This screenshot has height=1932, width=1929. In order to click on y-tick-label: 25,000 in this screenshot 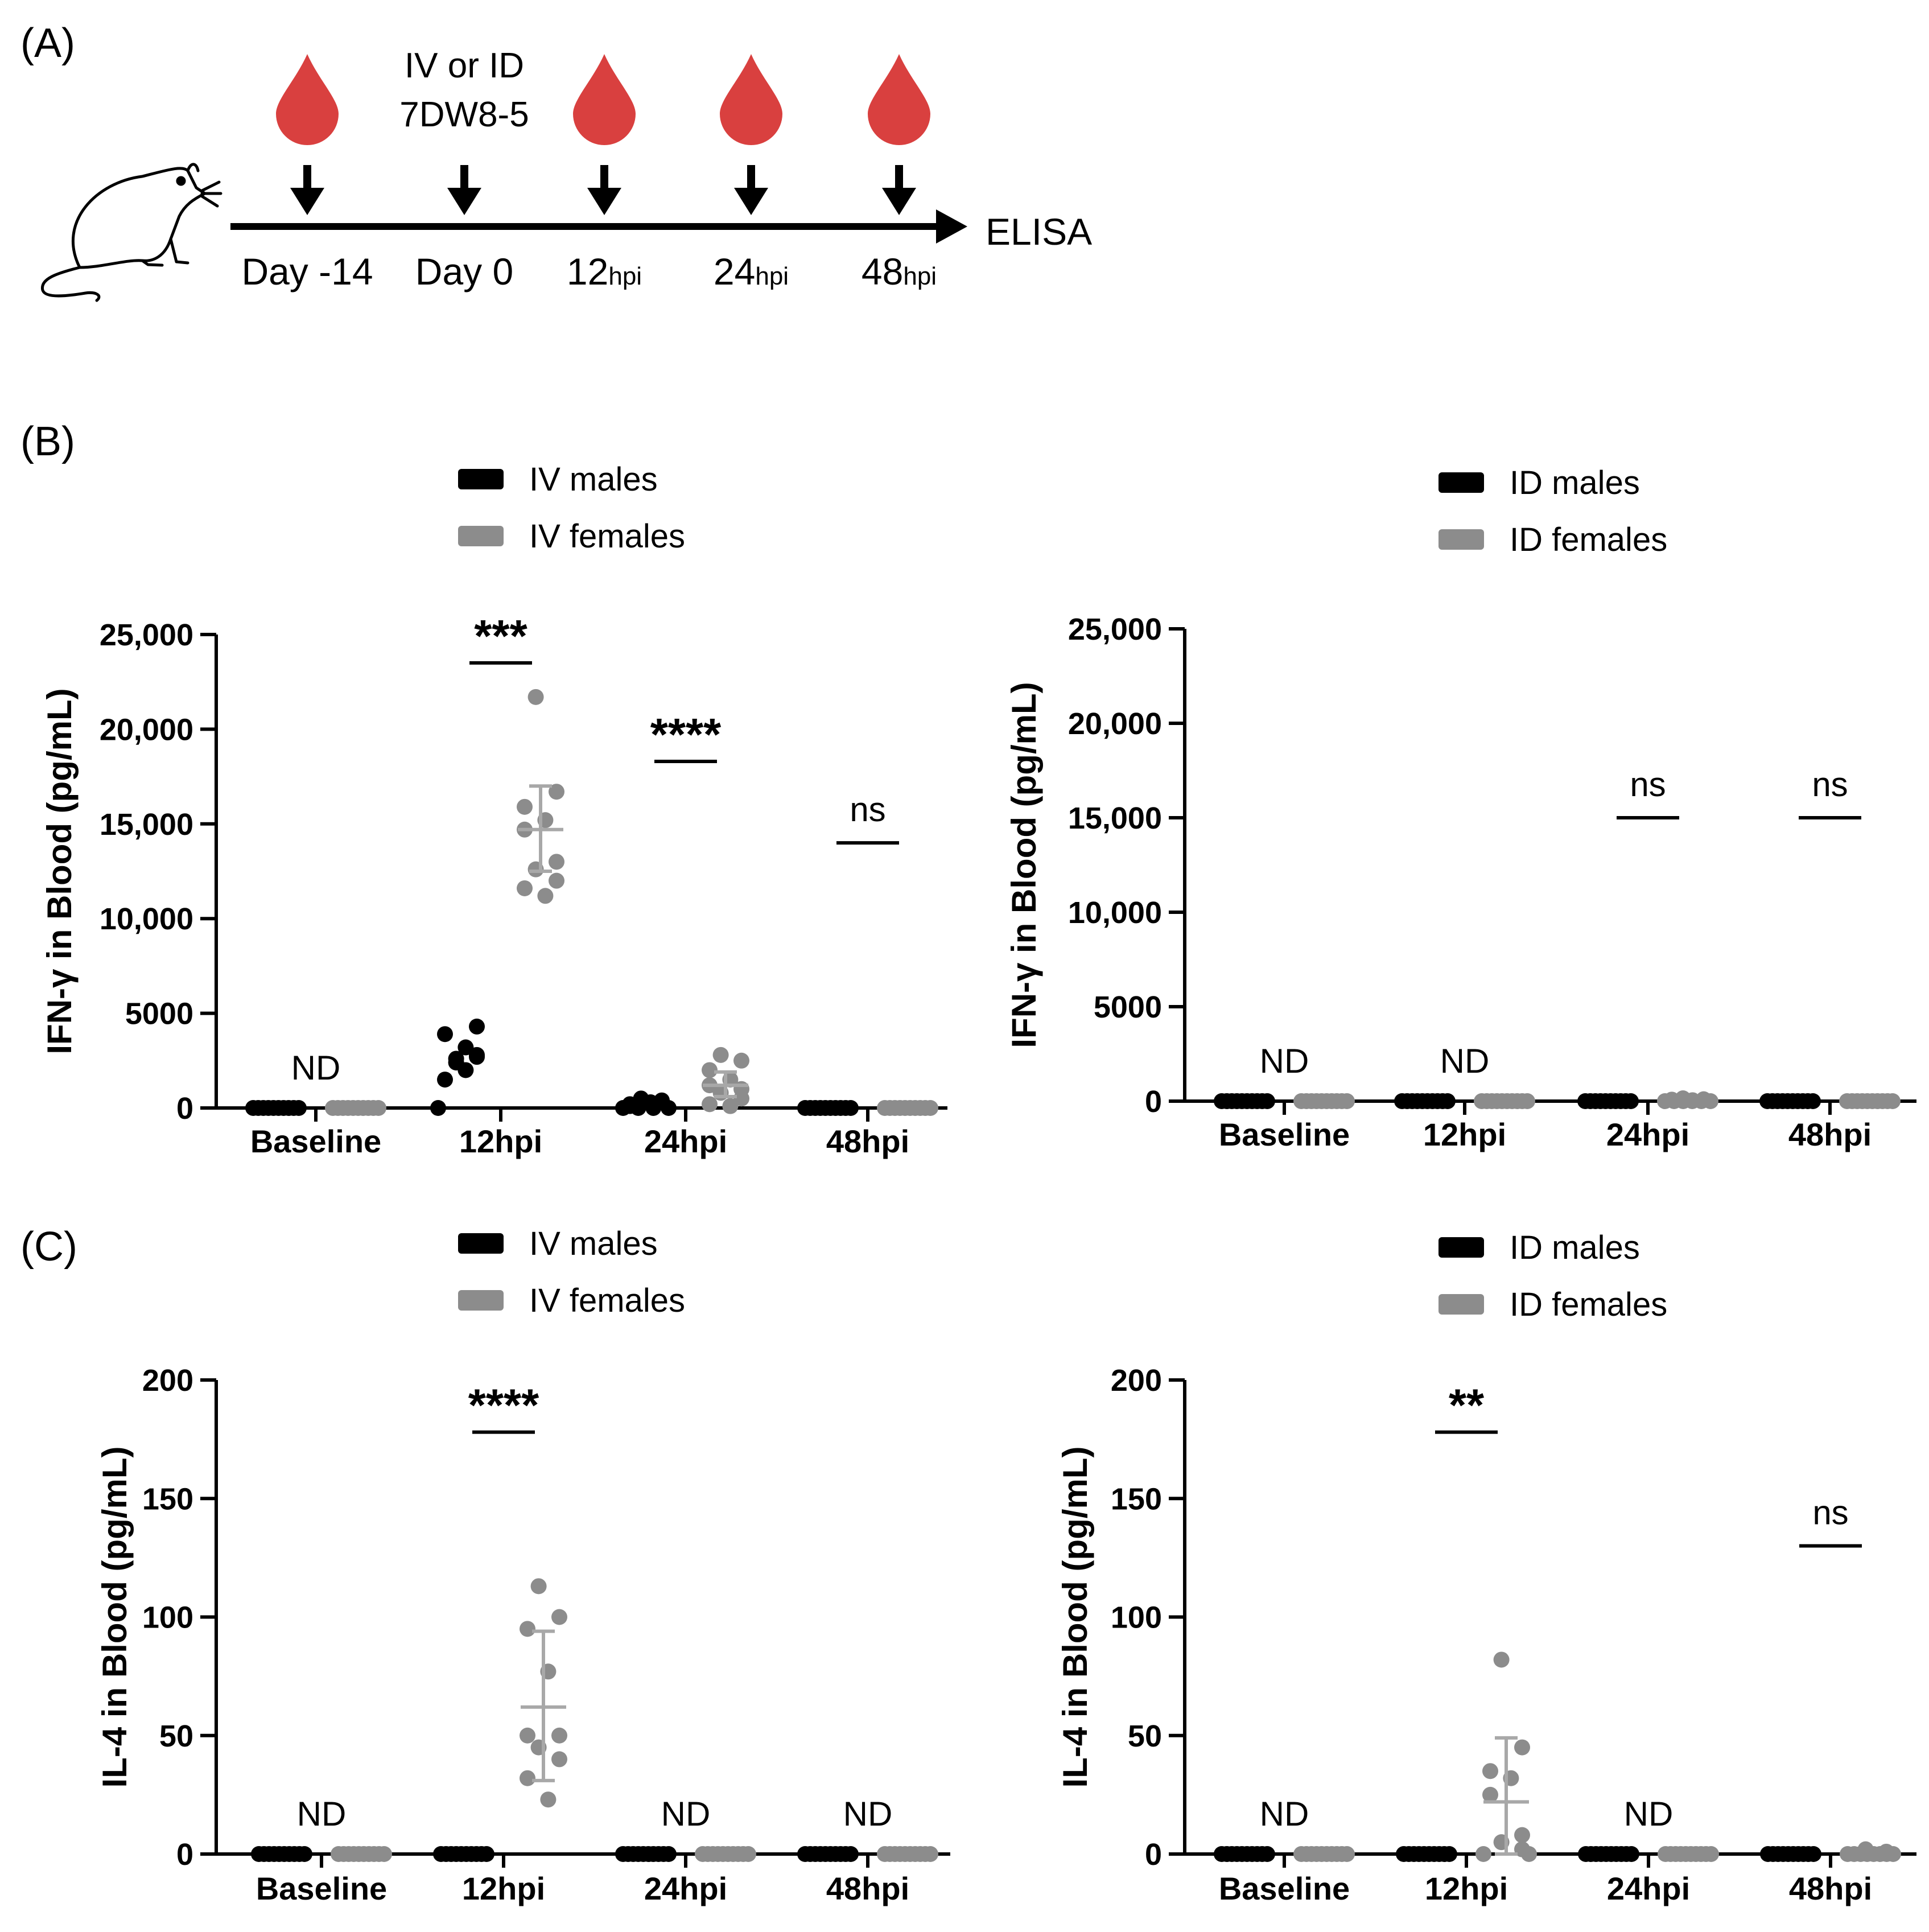, I will do `click(1115, 629)`.